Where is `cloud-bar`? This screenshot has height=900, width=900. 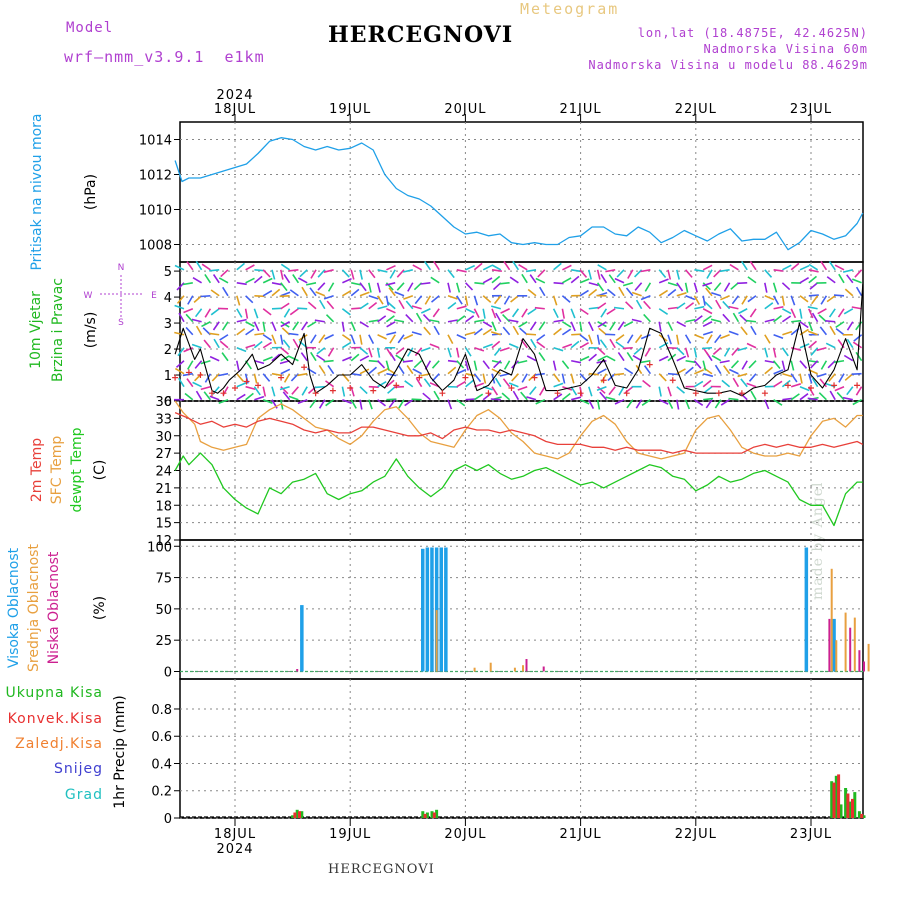 cloud-bar is located at coordinates (514, 669).